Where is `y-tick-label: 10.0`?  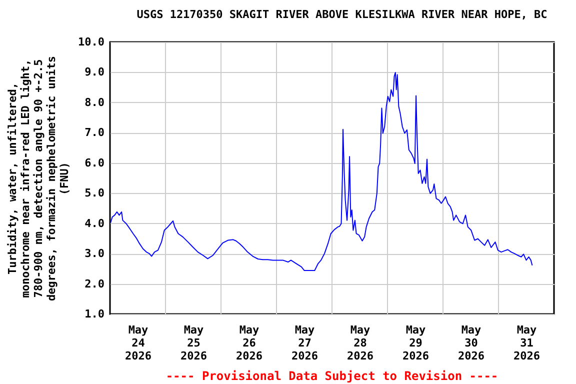 y-tick-label: 10.0 is located at coordinates (91, 42).